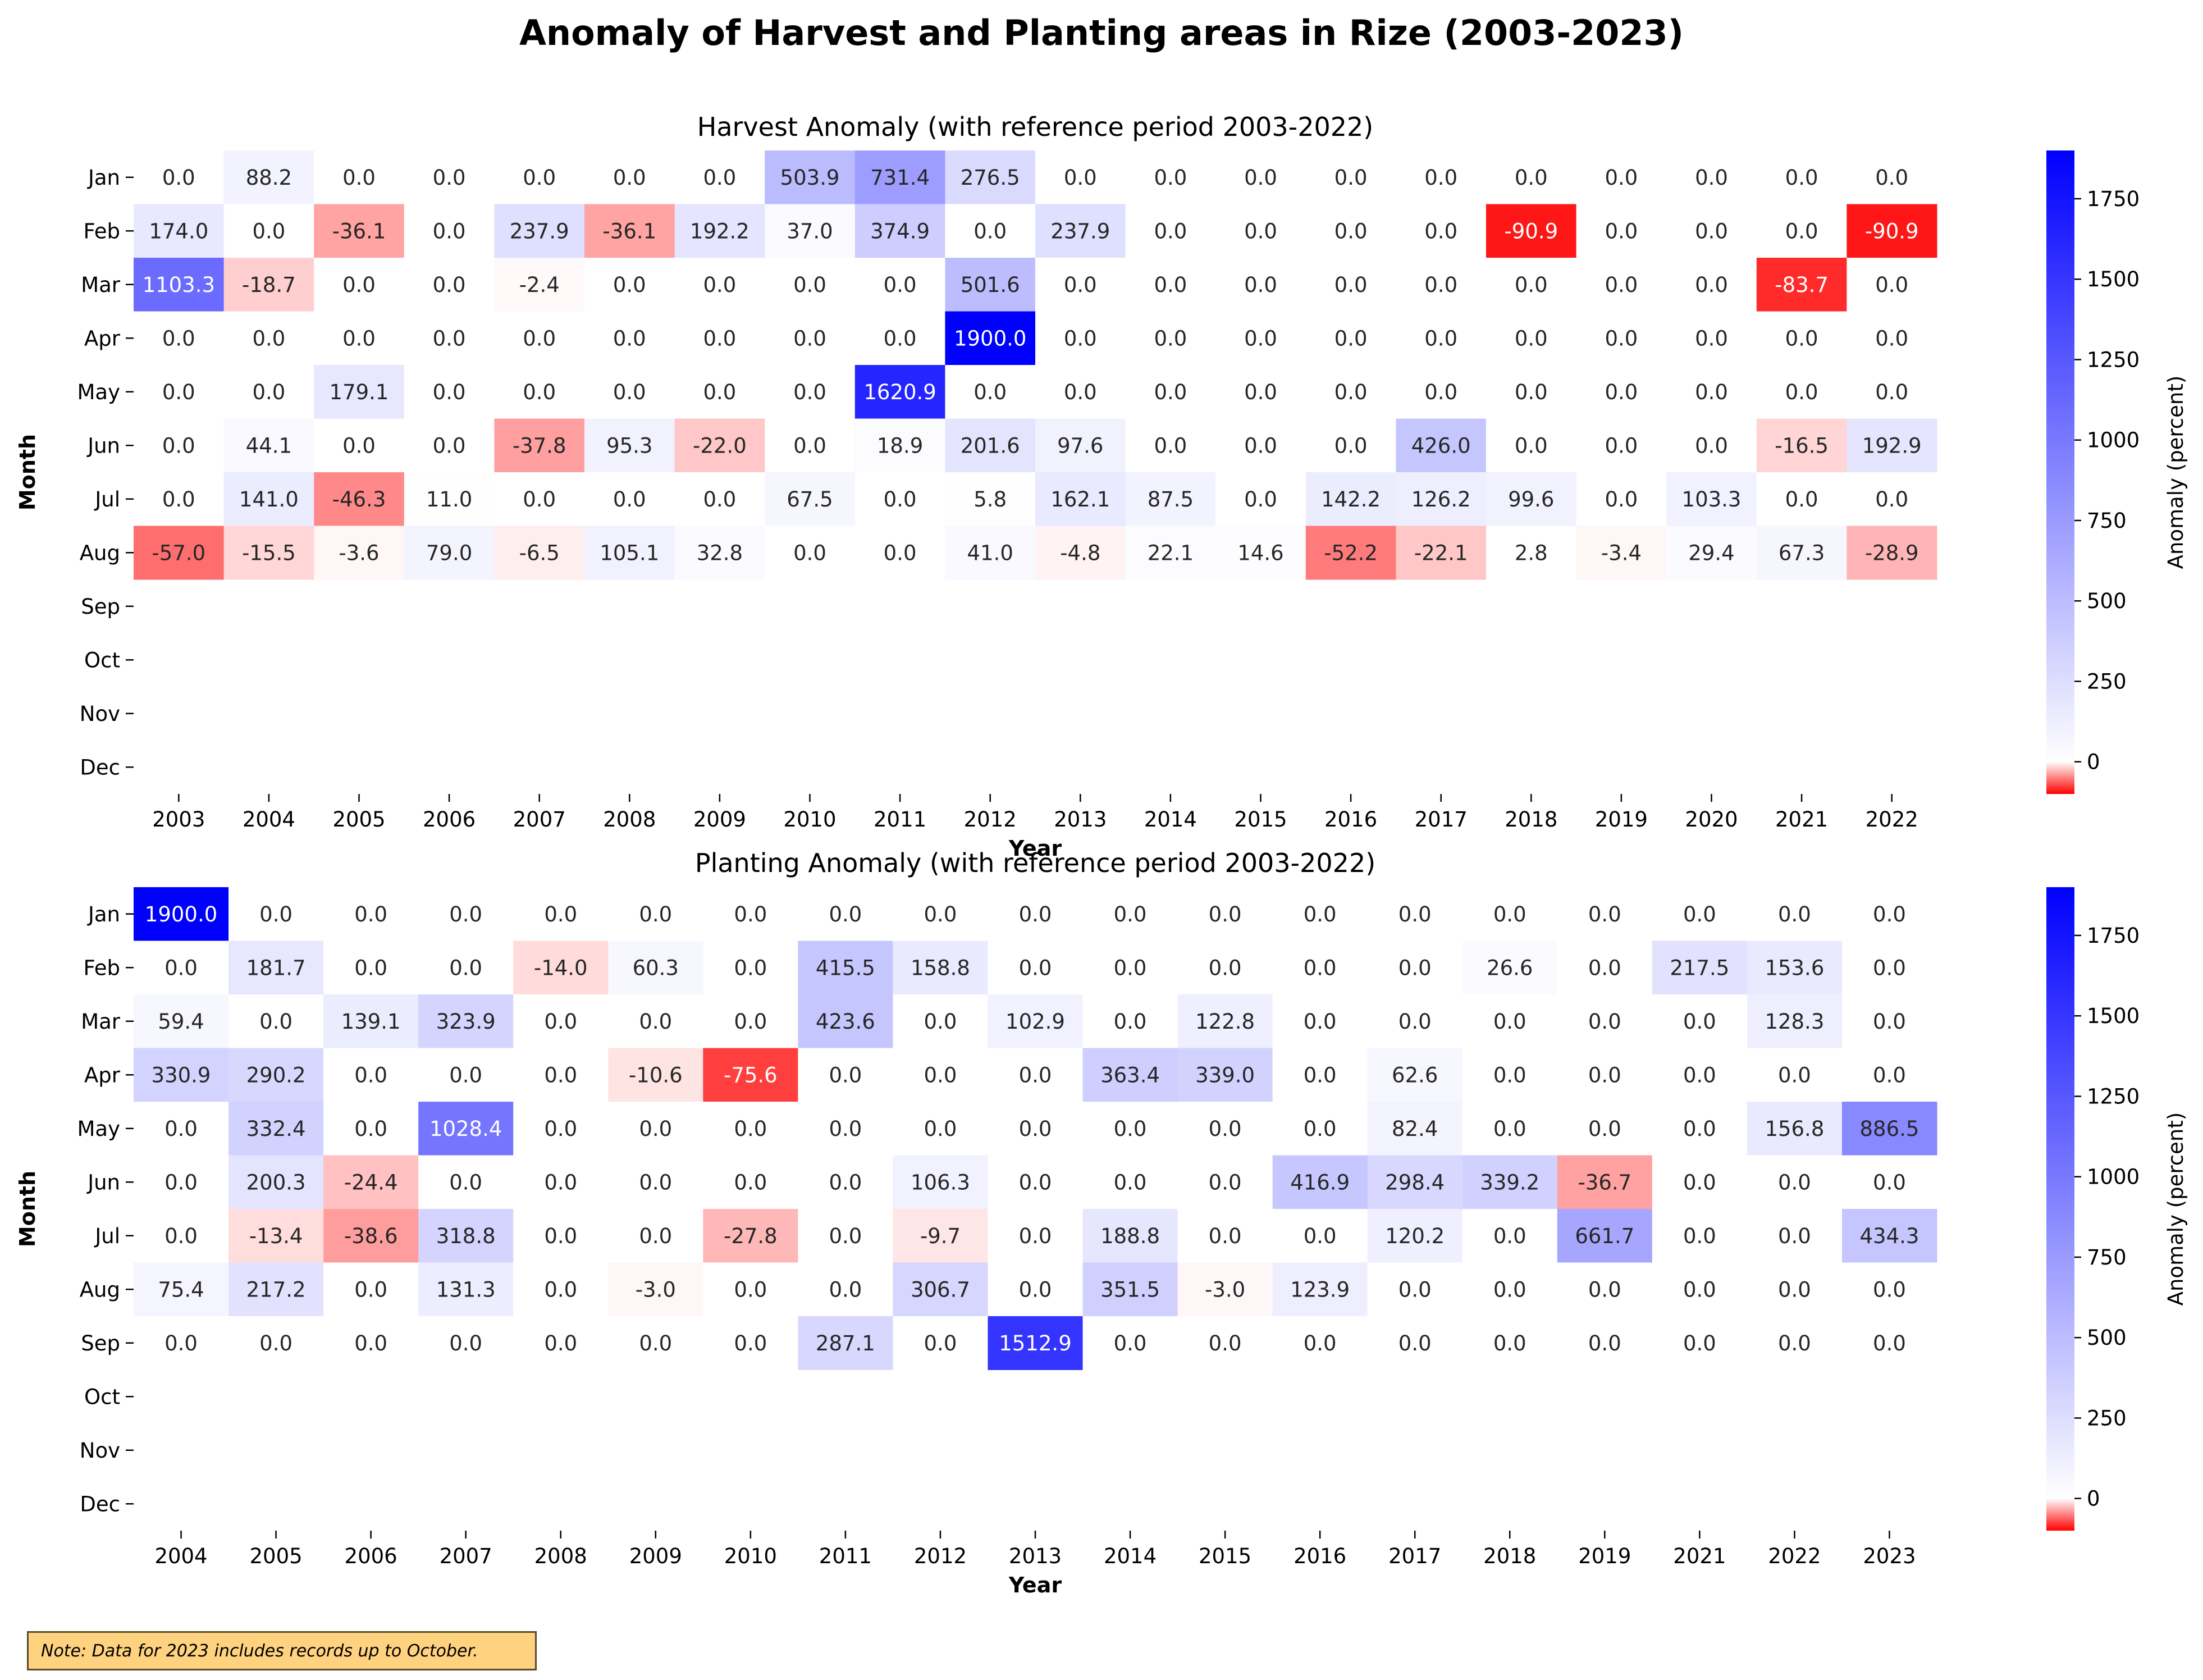  I want to click on colorbar-tick-label: 1500, so click(2113, 1016).